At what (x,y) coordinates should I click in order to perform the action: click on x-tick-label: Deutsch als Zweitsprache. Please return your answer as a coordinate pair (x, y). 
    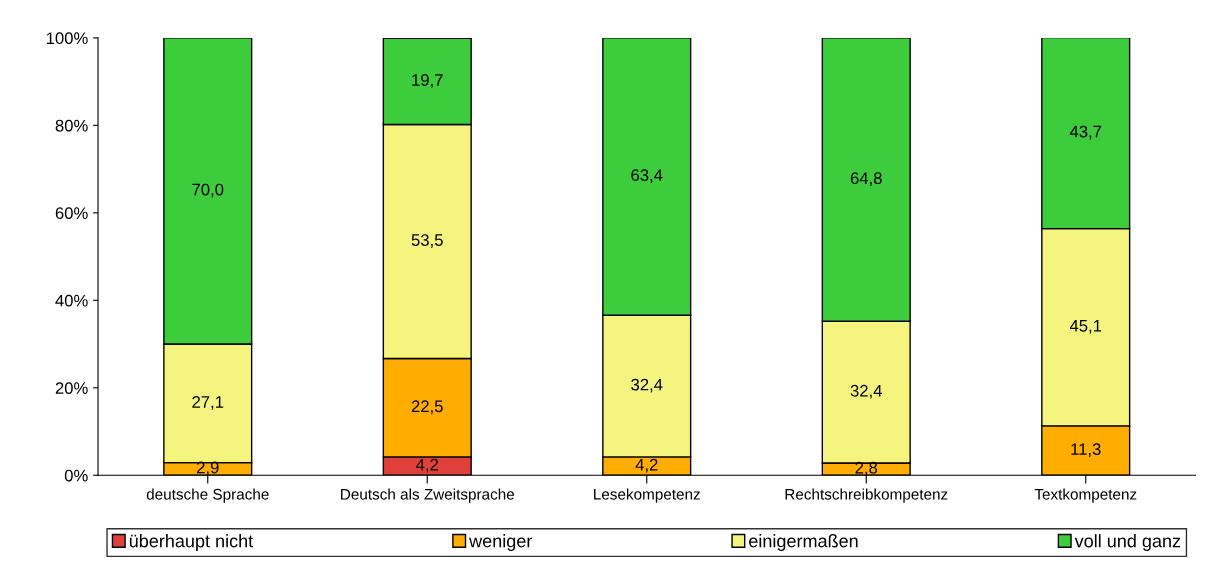
    Looking at the image, I should click on (428, 495).